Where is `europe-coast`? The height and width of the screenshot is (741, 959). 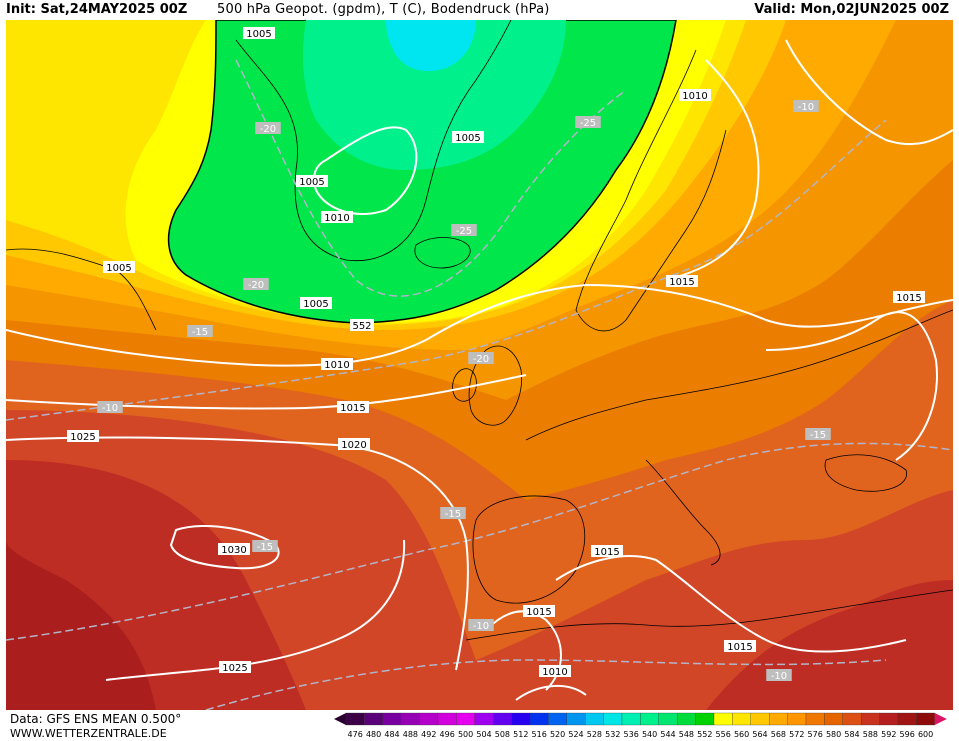 europe-coast is located at coordinates (739, 375).